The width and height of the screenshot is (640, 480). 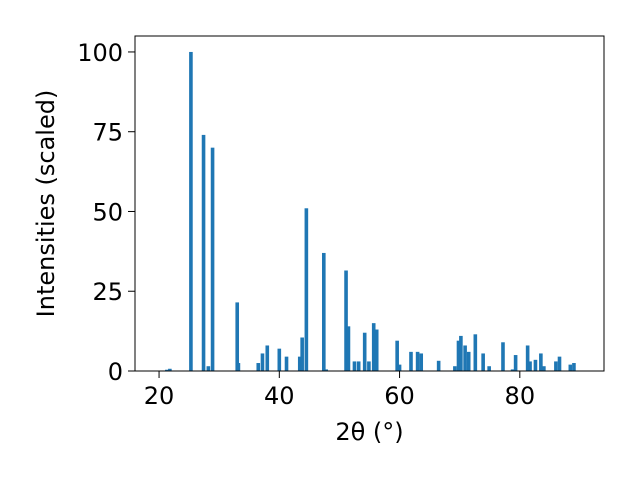 I want to click on x-tick-label: 20, so click(x=159, y=396).